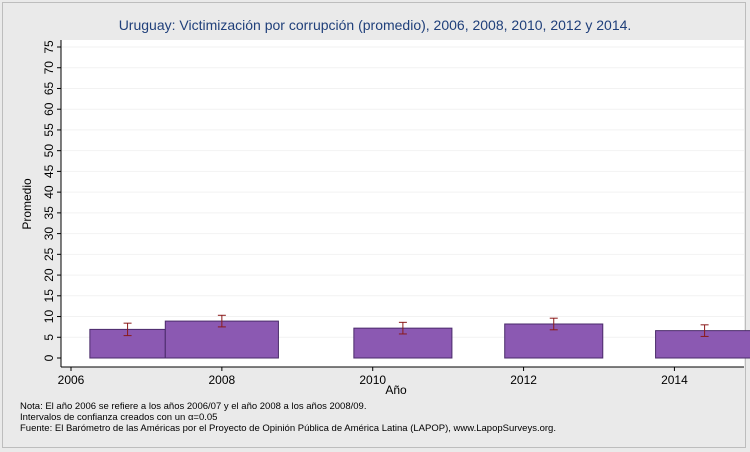  I want to click on y-tick-label: 15, so click(49, 296).